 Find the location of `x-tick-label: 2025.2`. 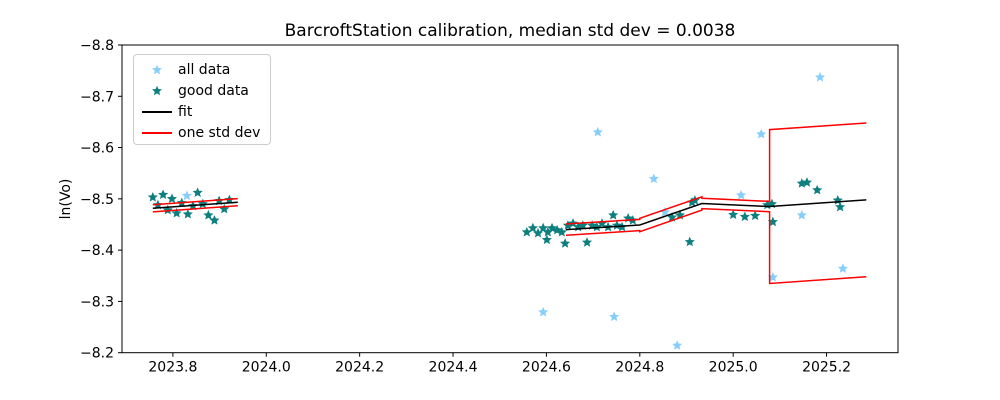

x-tick-label: 2025.2 is located at coordinates (826, 368).